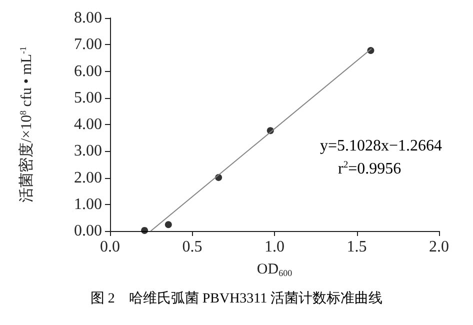 This screenshot has width=473, height=325. What do you see at coordinates (88, 71) in the screenshot?
I see `y-tick-label: 6.00` at bounding box center [88, 71].